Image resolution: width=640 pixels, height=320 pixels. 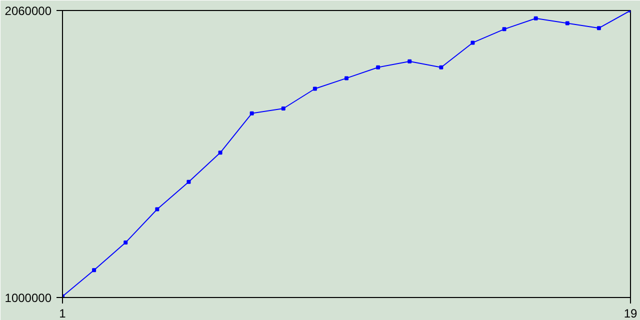 I want to click on x-tick-label: 19, so click(x=631, y=313).